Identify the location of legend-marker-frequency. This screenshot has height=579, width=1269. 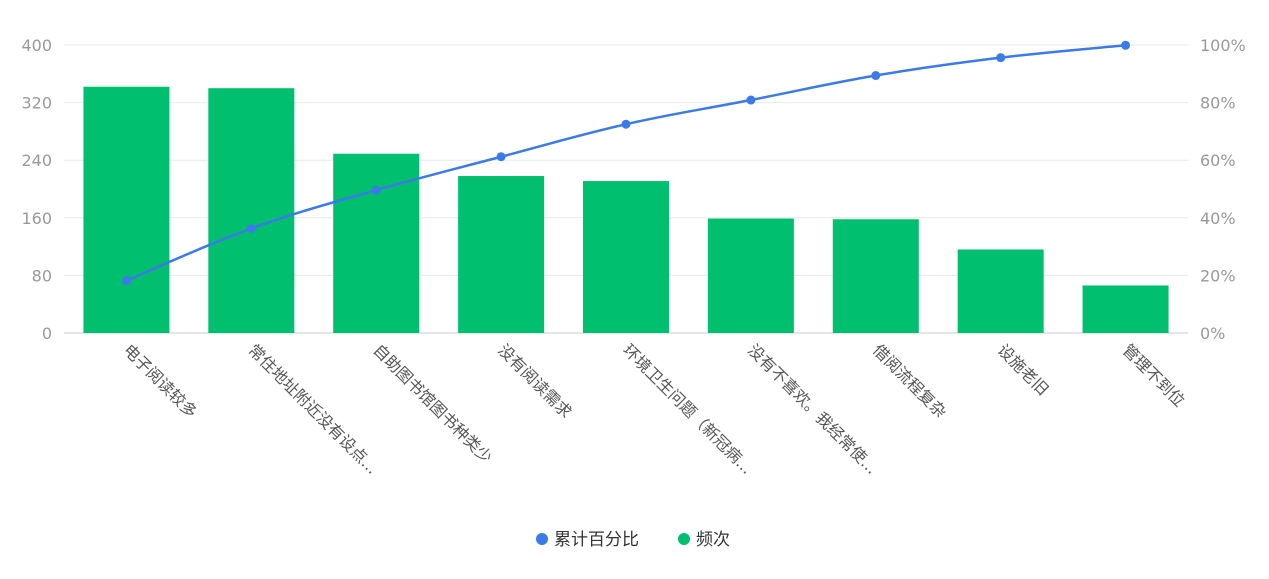
(684, 539).